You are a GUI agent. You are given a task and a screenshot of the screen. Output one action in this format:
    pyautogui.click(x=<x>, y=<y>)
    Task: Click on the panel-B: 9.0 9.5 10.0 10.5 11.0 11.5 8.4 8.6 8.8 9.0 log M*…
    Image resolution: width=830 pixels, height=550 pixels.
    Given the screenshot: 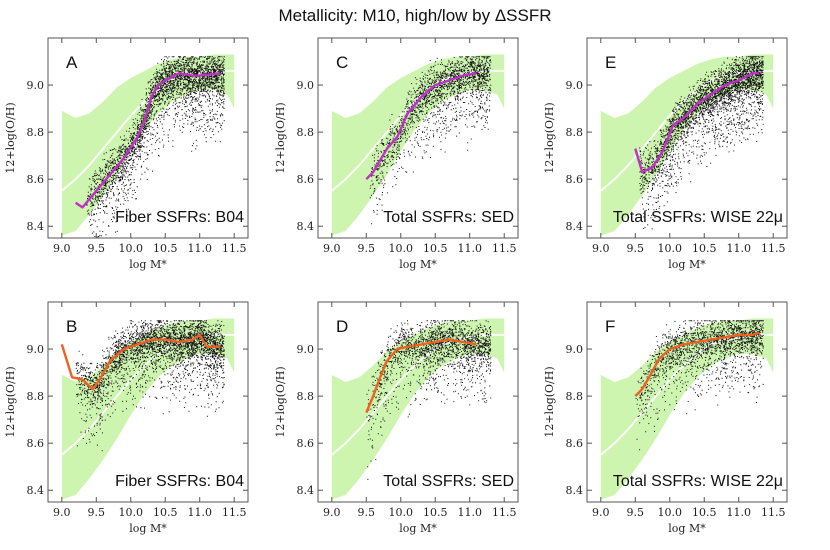 What is the action you would take?
    pyautogui.click(x=126, y=418)
    